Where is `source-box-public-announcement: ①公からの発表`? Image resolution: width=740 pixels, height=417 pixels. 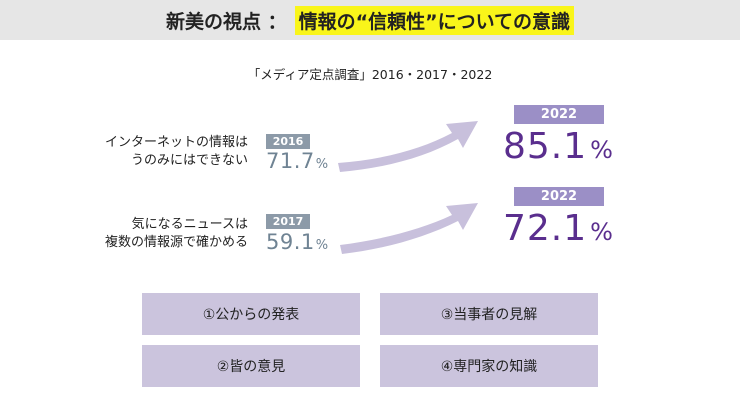 source-box-public-announcement: ①公からの発表 is located at coordinates (251, 314).